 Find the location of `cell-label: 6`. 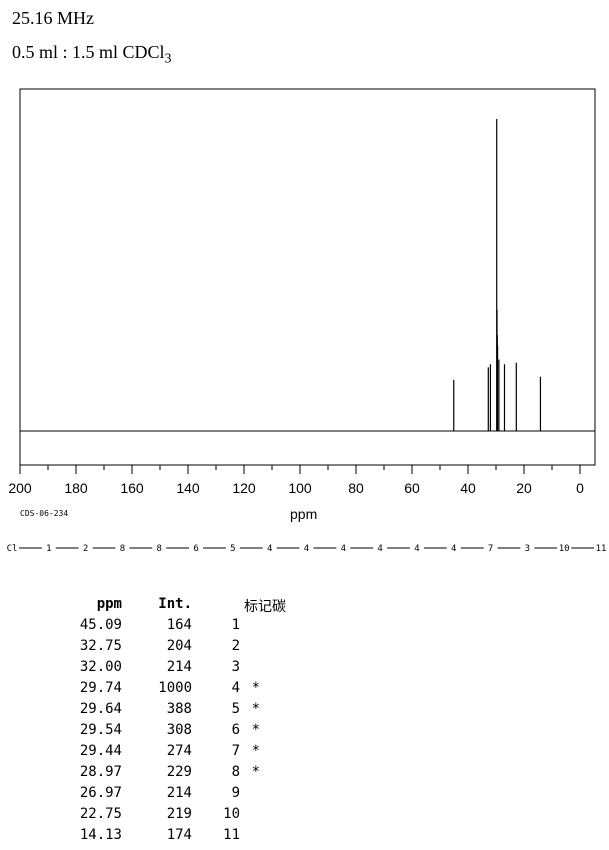

cell-label: 6 is located at coordinates (235, 730).